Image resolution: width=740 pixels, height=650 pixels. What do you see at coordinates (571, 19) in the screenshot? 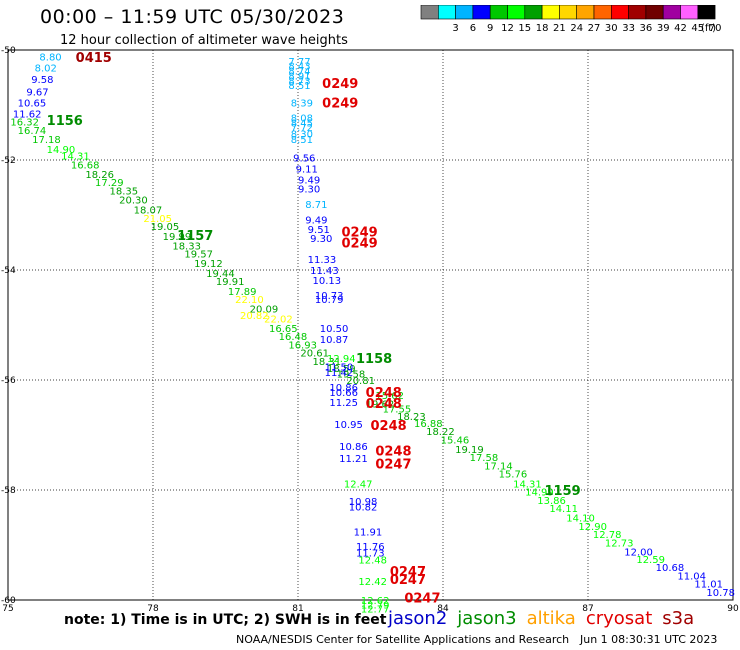
I see `colorbar-legend: 3 6 9 12 15 18 21 24 27 30 33 36 39 42 45 70(ft)` at bounding box center [571, 19].